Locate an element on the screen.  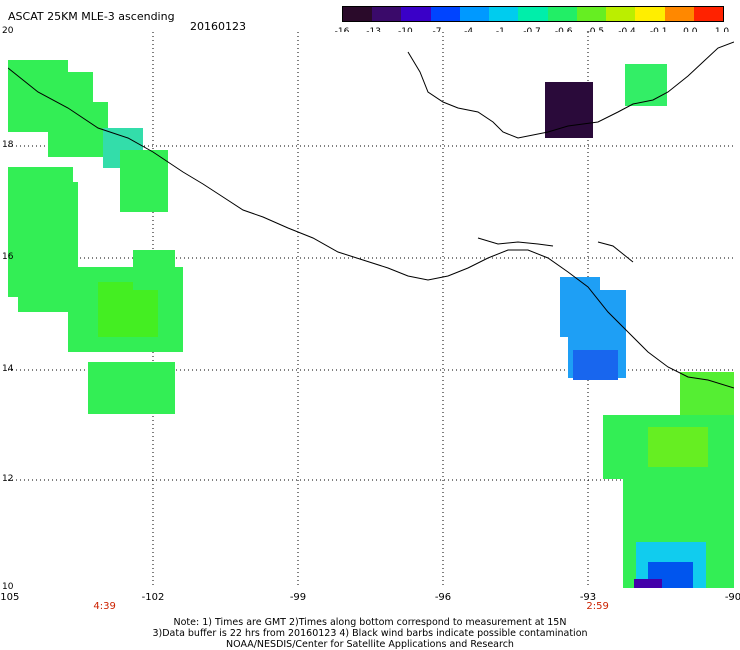
product-date: 20160123 is located at coordinates (218, 26).